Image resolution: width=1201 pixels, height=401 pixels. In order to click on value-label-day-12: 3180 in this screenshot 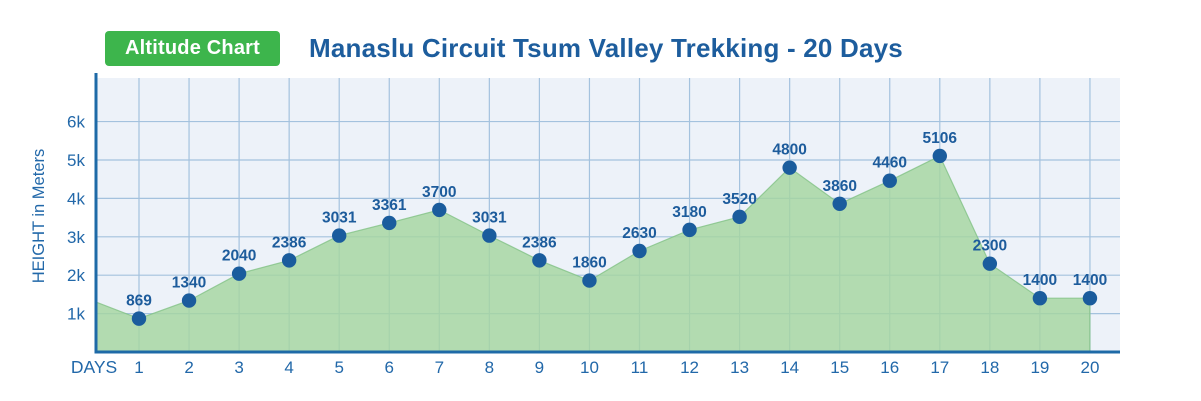, I will do `click(689, 212)`.